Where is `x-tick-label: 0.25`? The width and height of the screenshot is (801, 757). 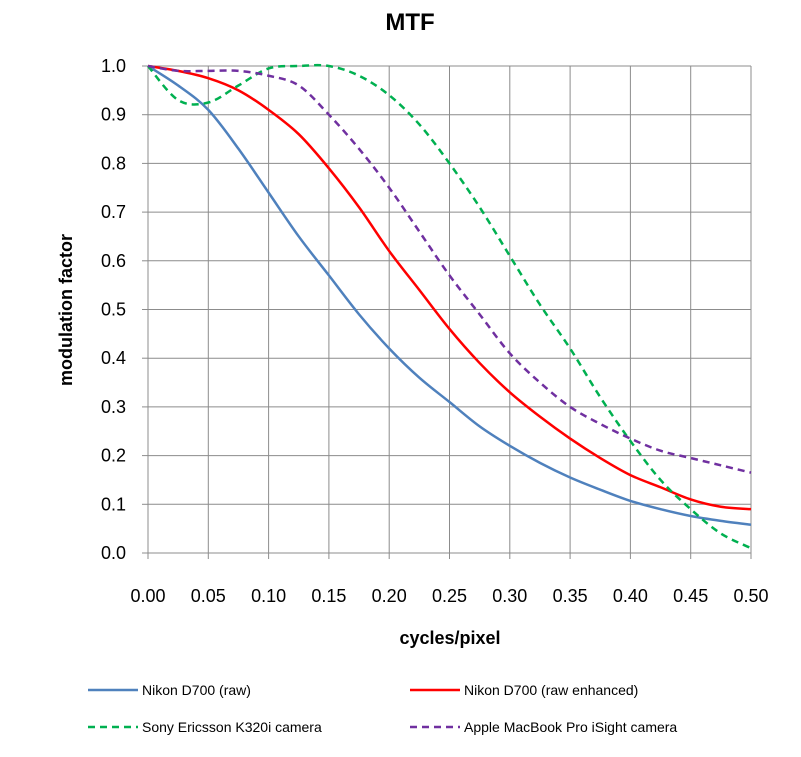 x-tick-label: 0.25 is located at coordinates (449, 596).